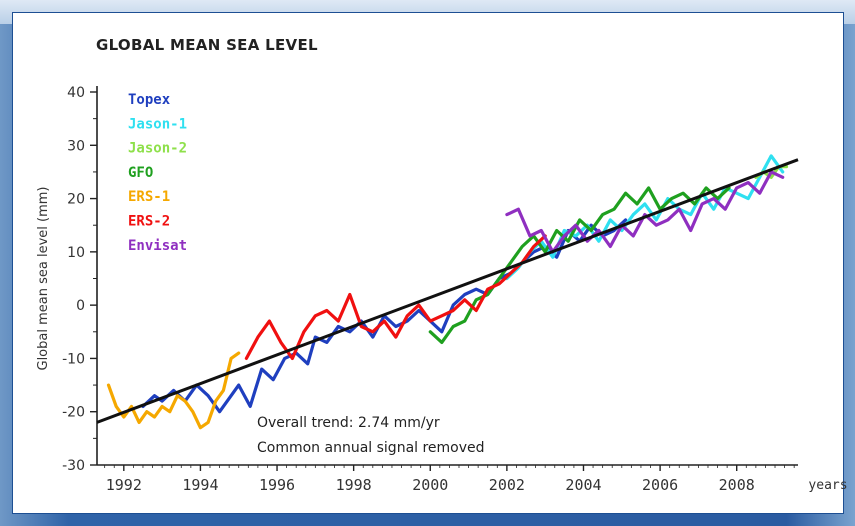  Describe the element at coordinates (124, 485) in the screenshot. I see `x-tick-label: 1992` at that location.